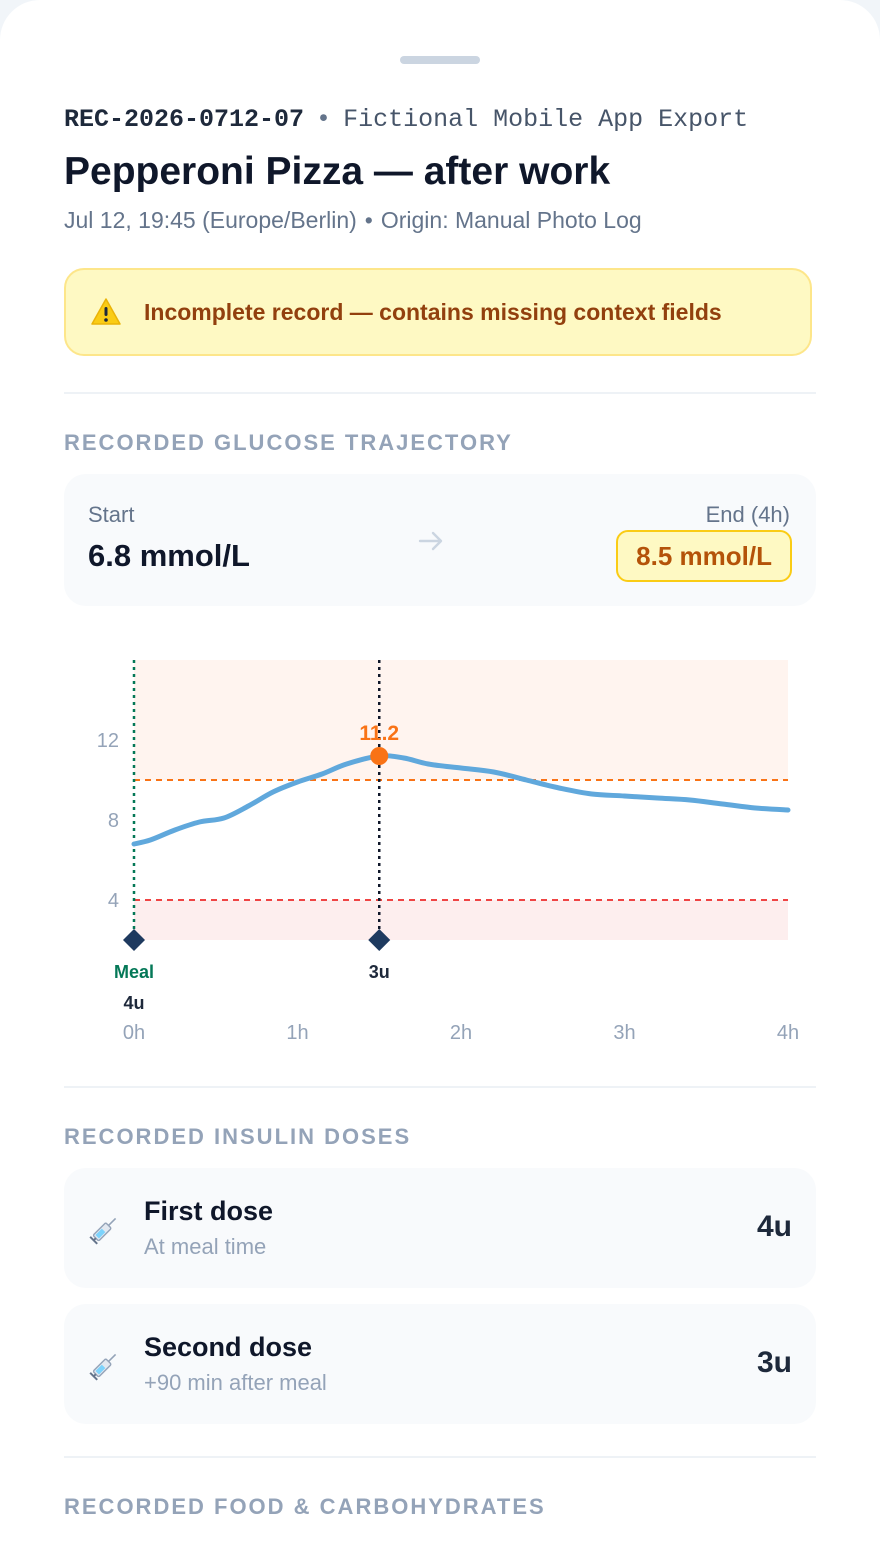  Describe the element at coordinates (134, 972) in the screenshot. I see `event-label: Meal` at that location.